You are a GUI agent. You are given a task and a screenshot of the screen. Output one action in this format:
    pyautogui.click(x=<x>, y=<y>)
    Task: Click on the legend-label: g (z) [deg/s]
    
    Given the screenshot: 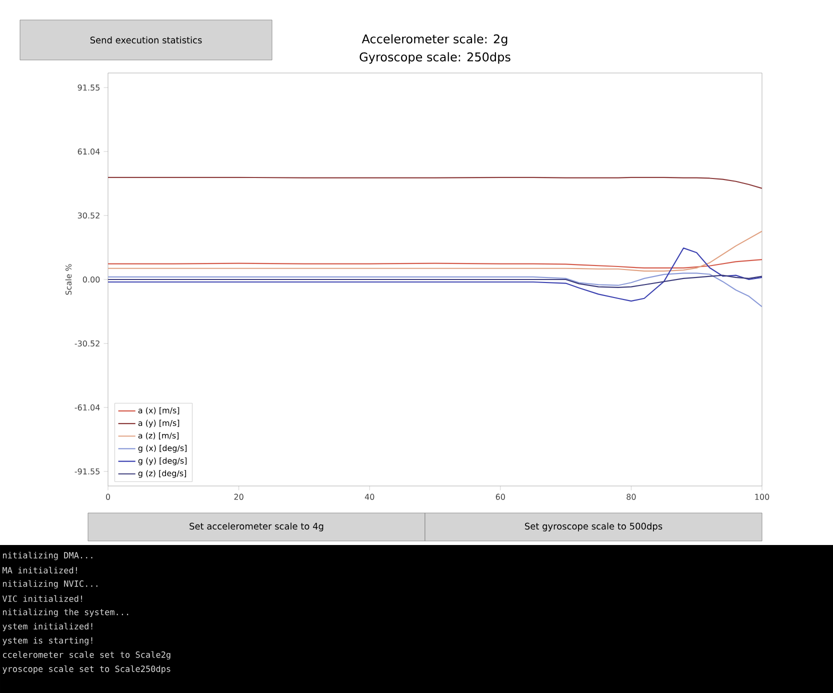 What is the action you would take?
    pyautogui.click(x=162, y=474)
    